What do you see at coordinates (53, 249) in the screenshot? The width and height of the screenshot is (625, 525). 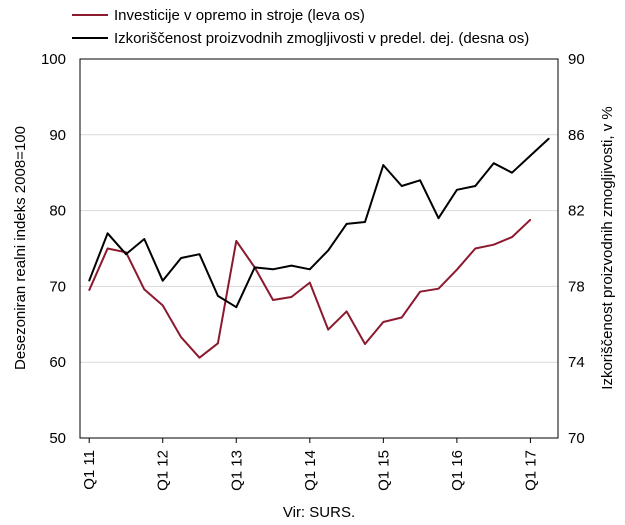 I see `y-axis-left-ticks: 50 60 70 80 90 100` at bounding box center [53, 249].